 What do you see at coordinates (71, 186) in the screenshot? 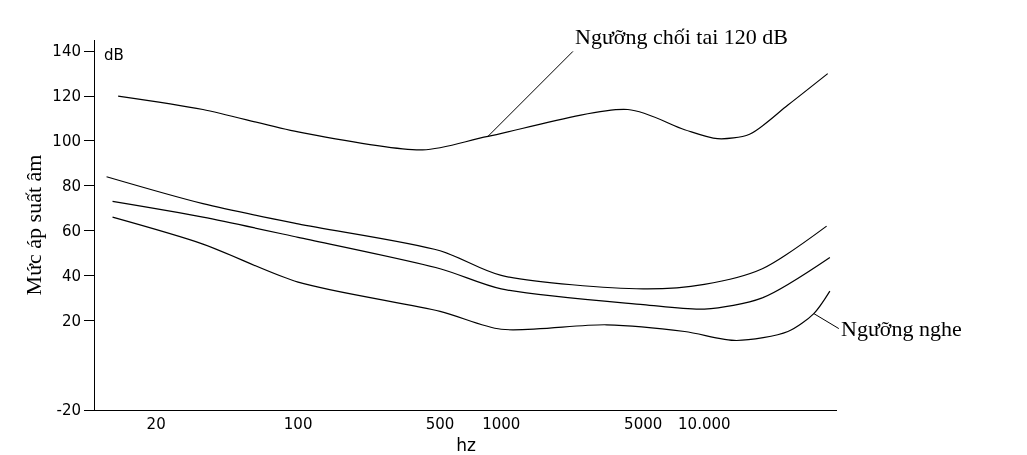
I see `y-tick-label: 80` at bounding box center [71, 186].